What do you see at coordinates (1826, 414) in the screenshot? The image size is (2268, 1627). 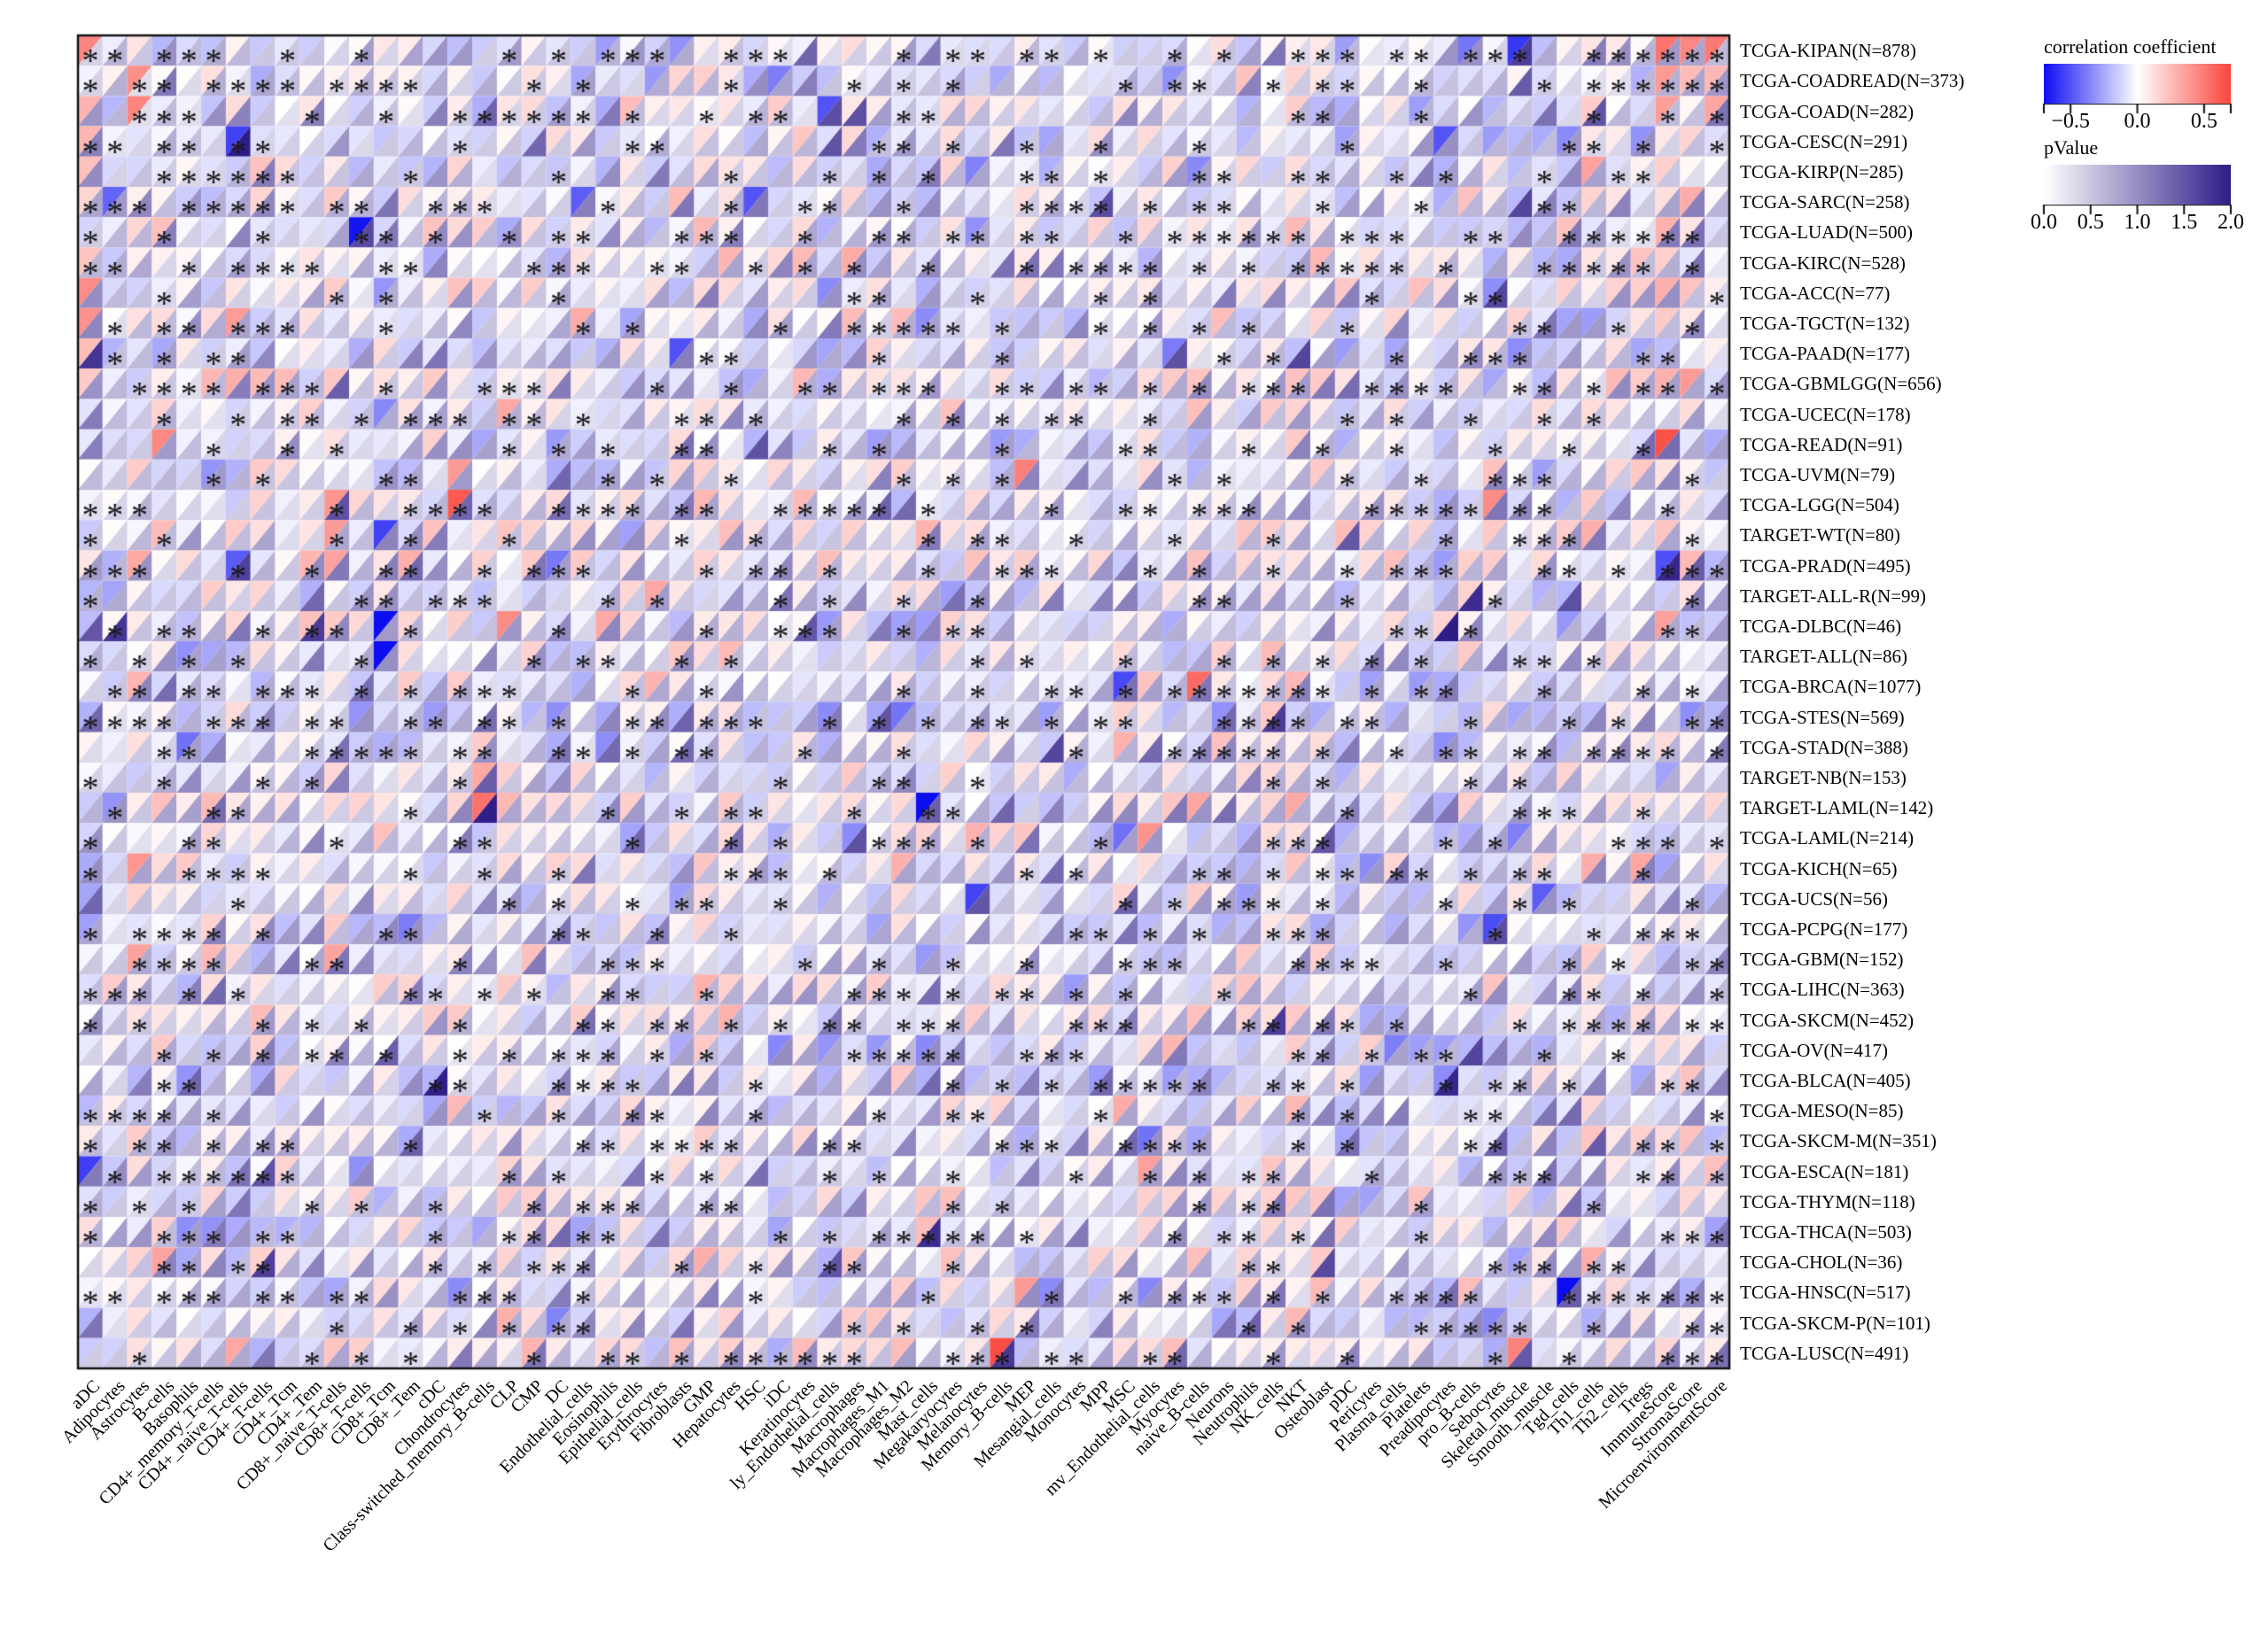 I see `row-label: TCGA-UCEC(N=178)` at bounding box center [1826, 414].